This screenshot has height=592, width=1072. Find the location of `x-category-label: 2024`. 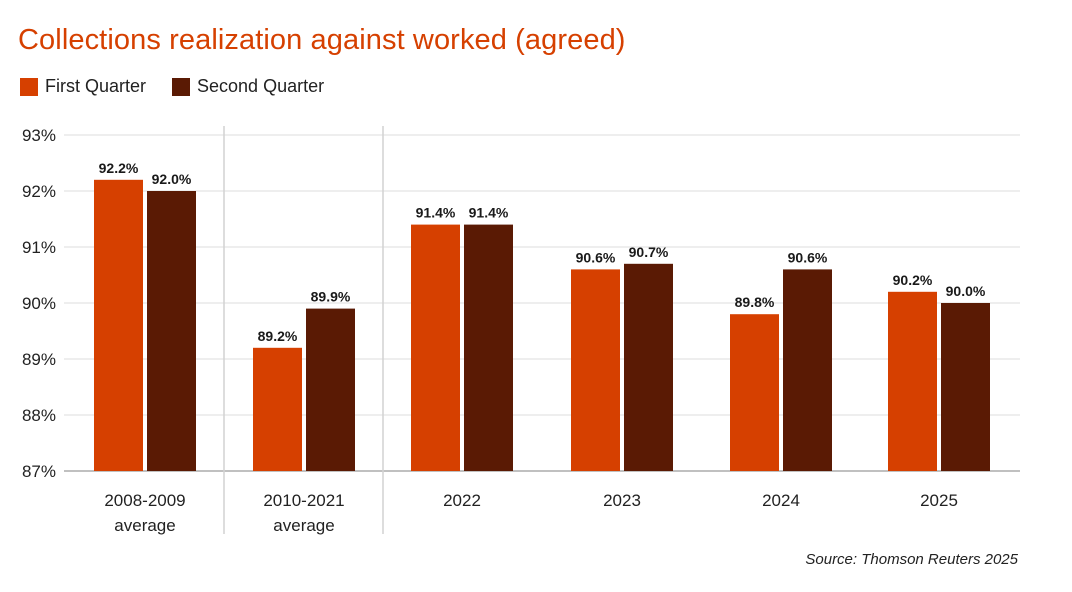

x-category-label: 2024 is located at coordinates (781, 500).